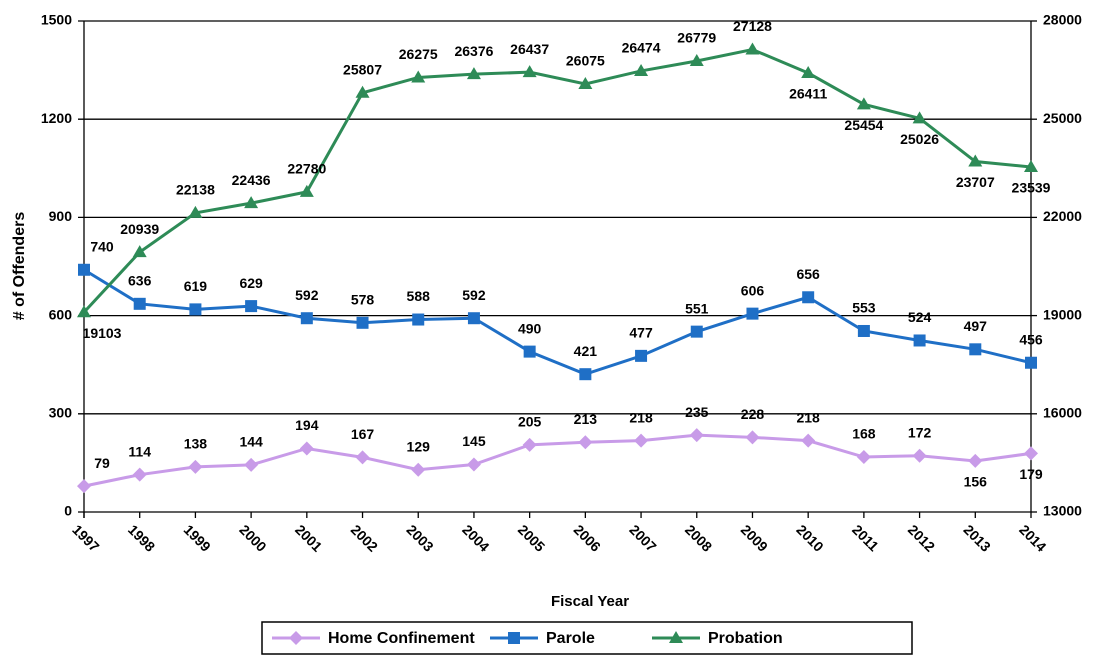 This screenshot has width=1104, height=656. I want to click on data-label: 79, so click(102, 463).